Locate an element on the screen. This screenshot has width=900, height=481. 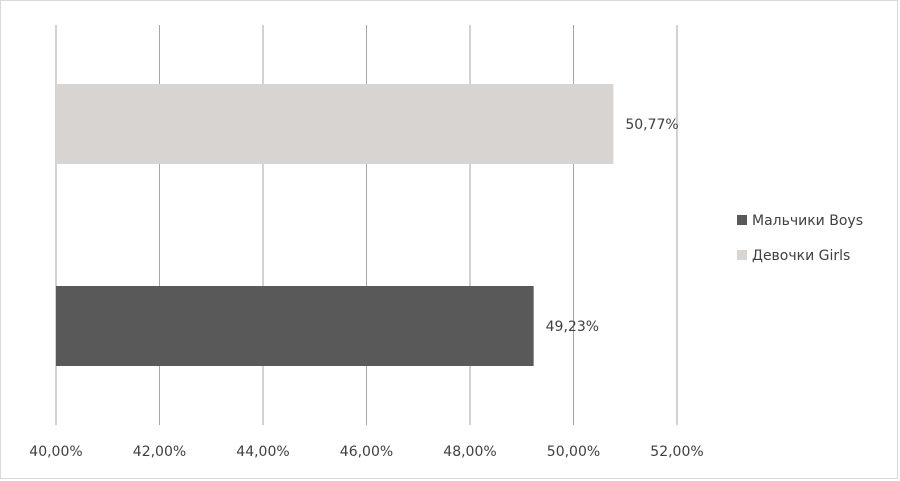
x-tick-label: 44,00% is located at coordinates (262, 452).